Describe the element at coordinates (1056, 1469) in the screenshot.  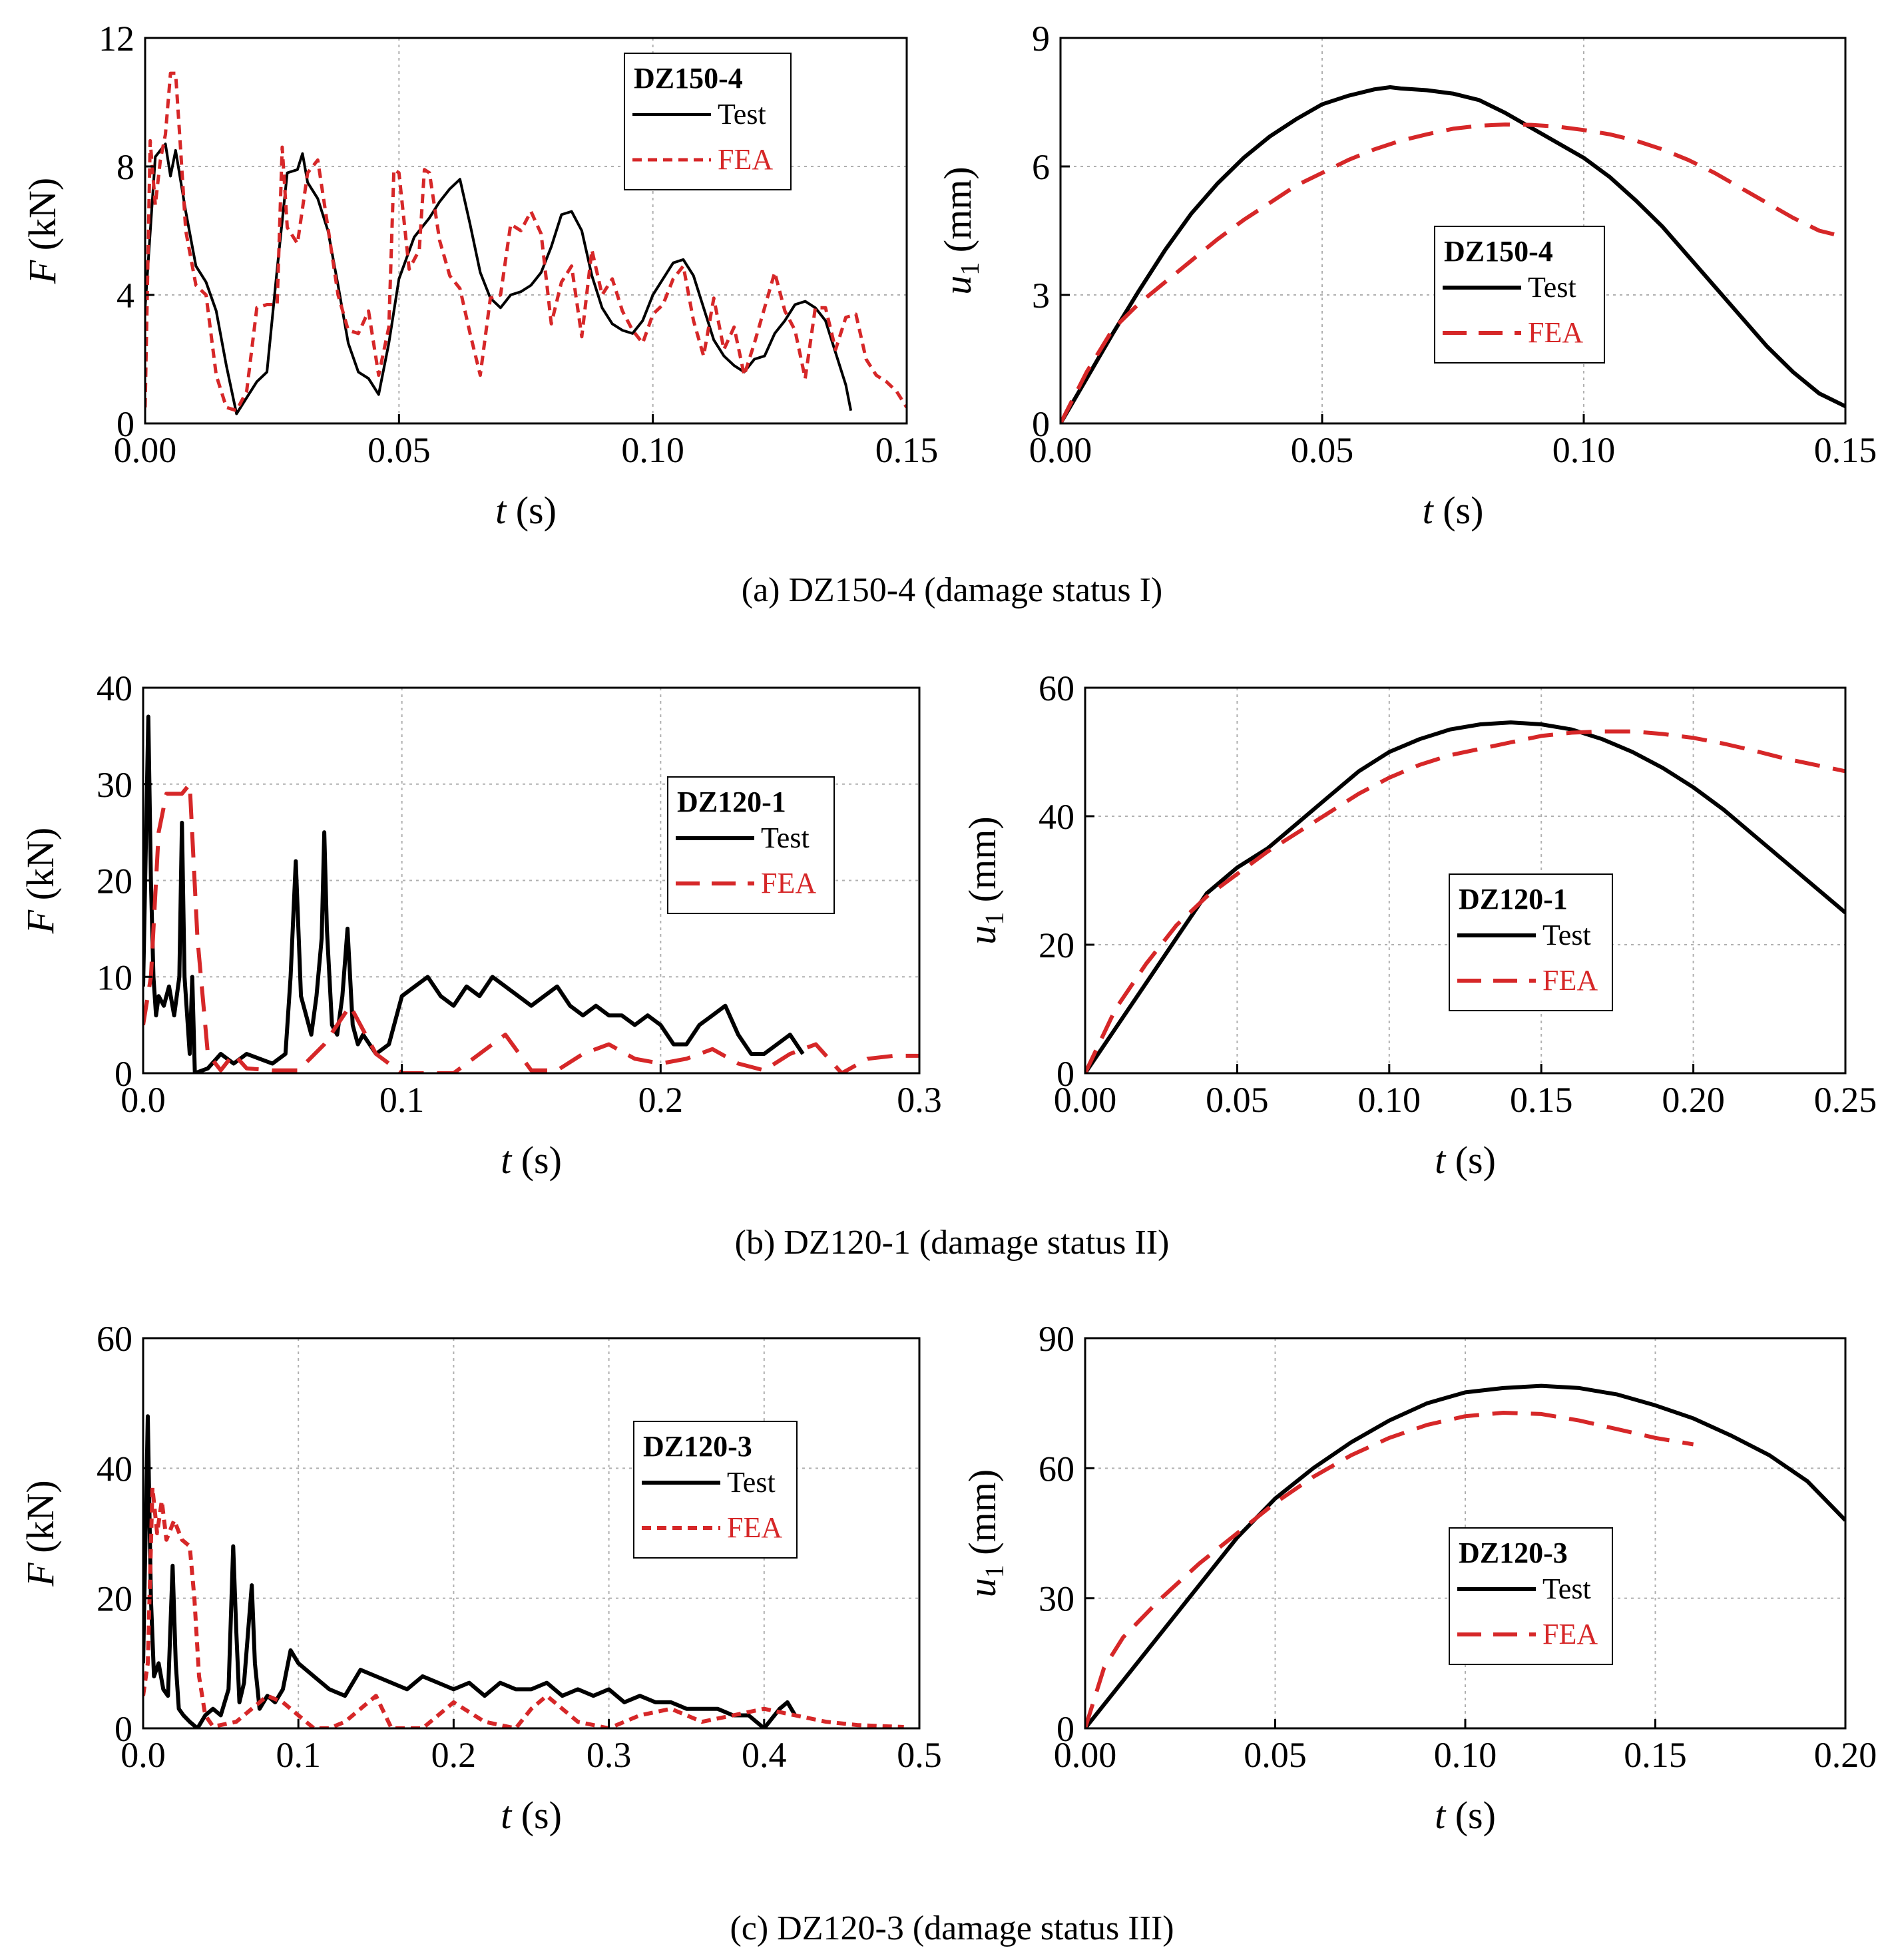
I see `y-tick-label: 60` at that location.